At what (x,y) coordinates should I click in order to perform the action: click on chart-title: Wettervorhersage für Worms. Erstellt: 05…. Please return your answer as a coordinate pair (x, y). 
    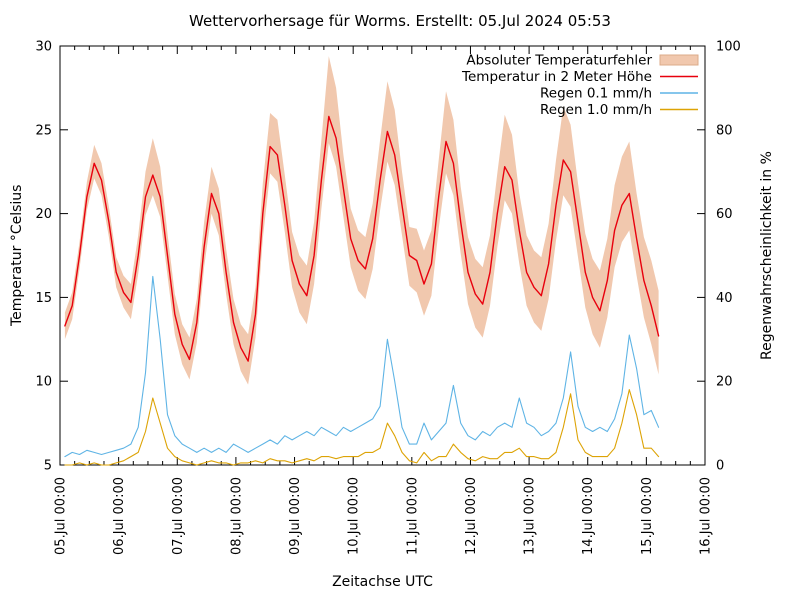
    Looking at the image, I should click on (400, 21).